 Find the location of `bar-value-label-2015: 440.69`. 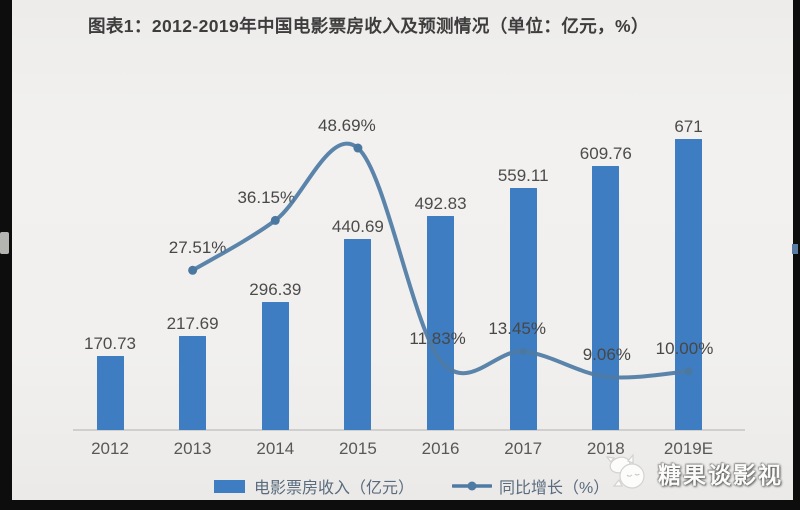

bar-value-label-2015: 440.69 is located at coordinates (357, 226).